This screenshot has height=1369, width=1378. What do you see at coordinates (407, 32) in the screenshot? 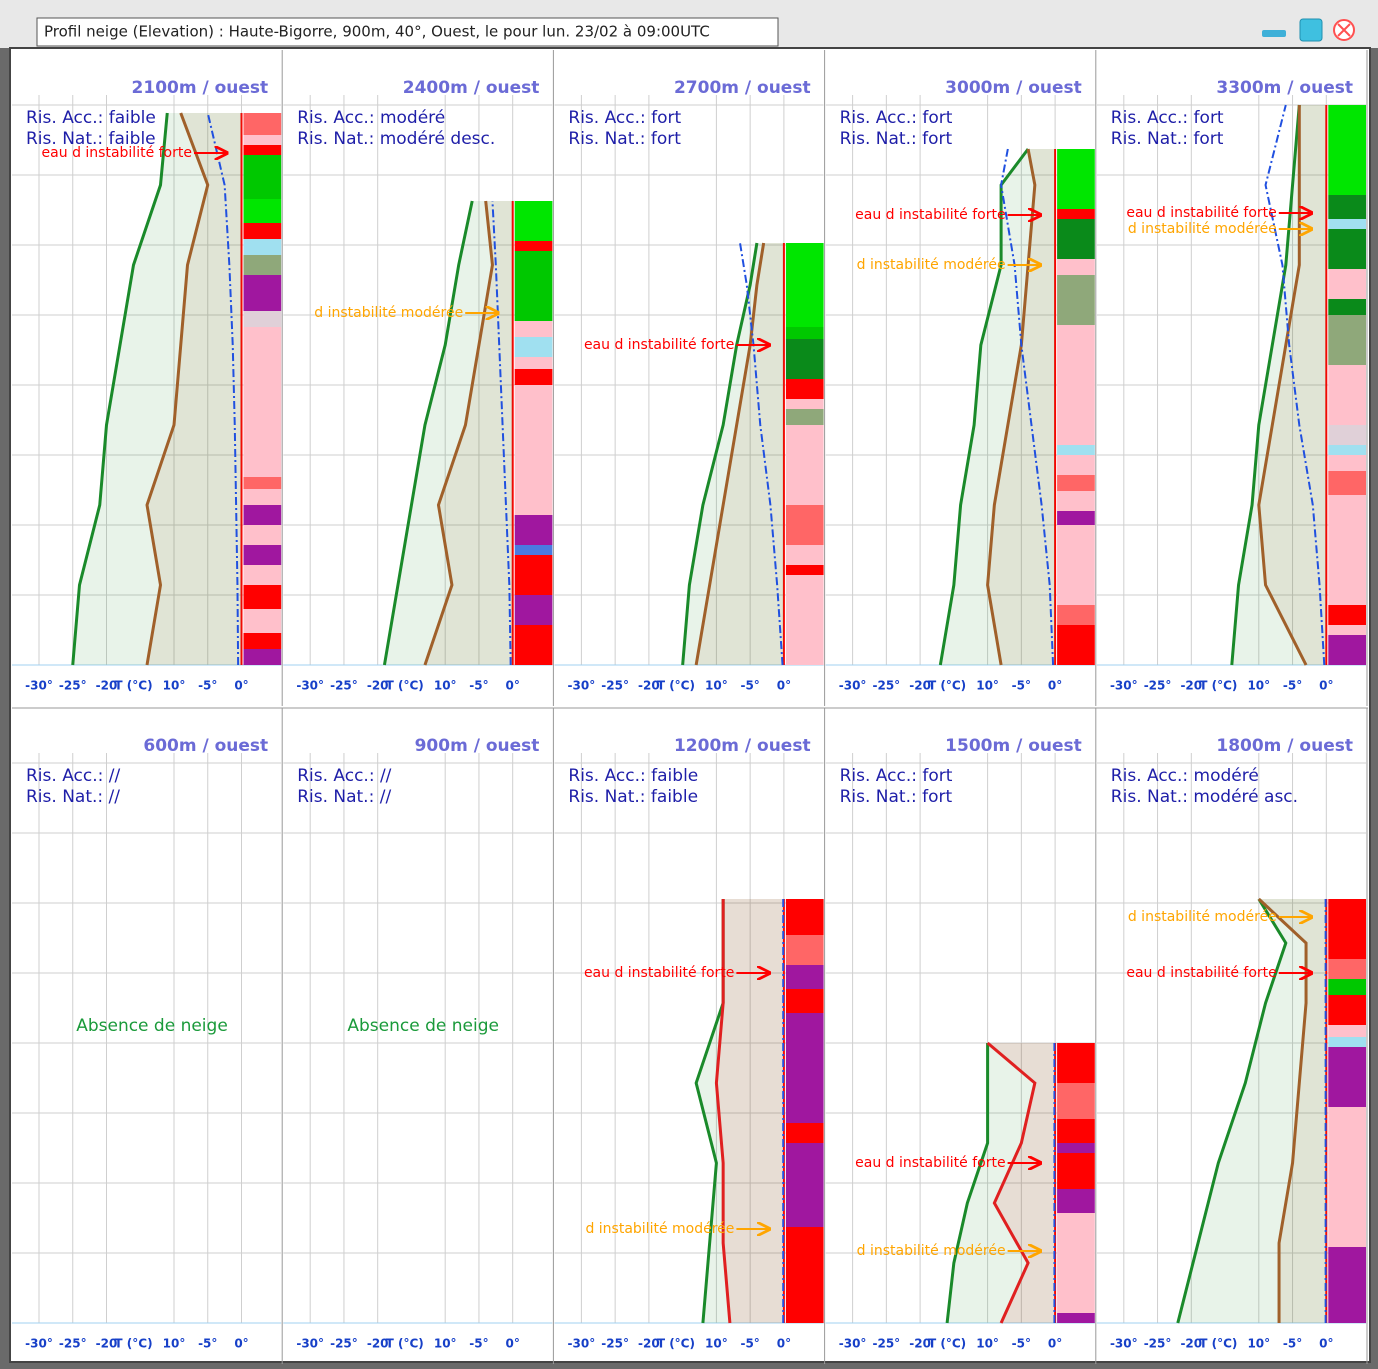
I see `title-tab` at bounding box center [407, 32].